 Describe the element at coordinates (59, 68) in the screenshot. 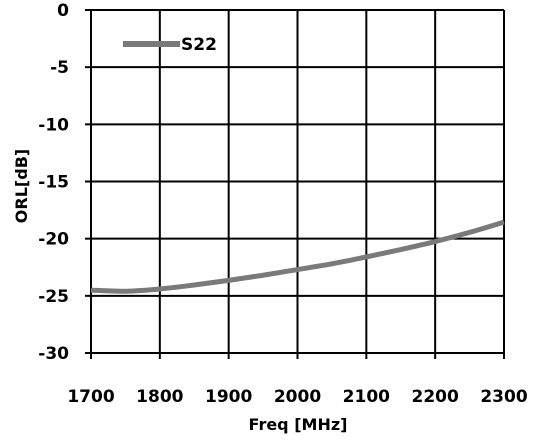

I see `y-tick-label: -5` at that location.